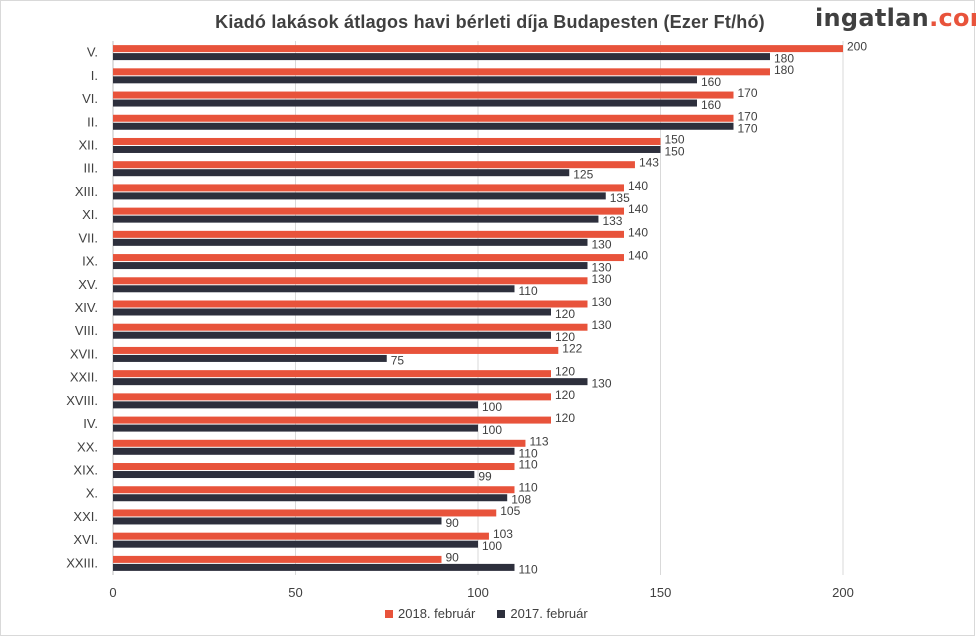 The image size is (976, 637). I want to click on x-tick-label: 50, so click(295, 592).